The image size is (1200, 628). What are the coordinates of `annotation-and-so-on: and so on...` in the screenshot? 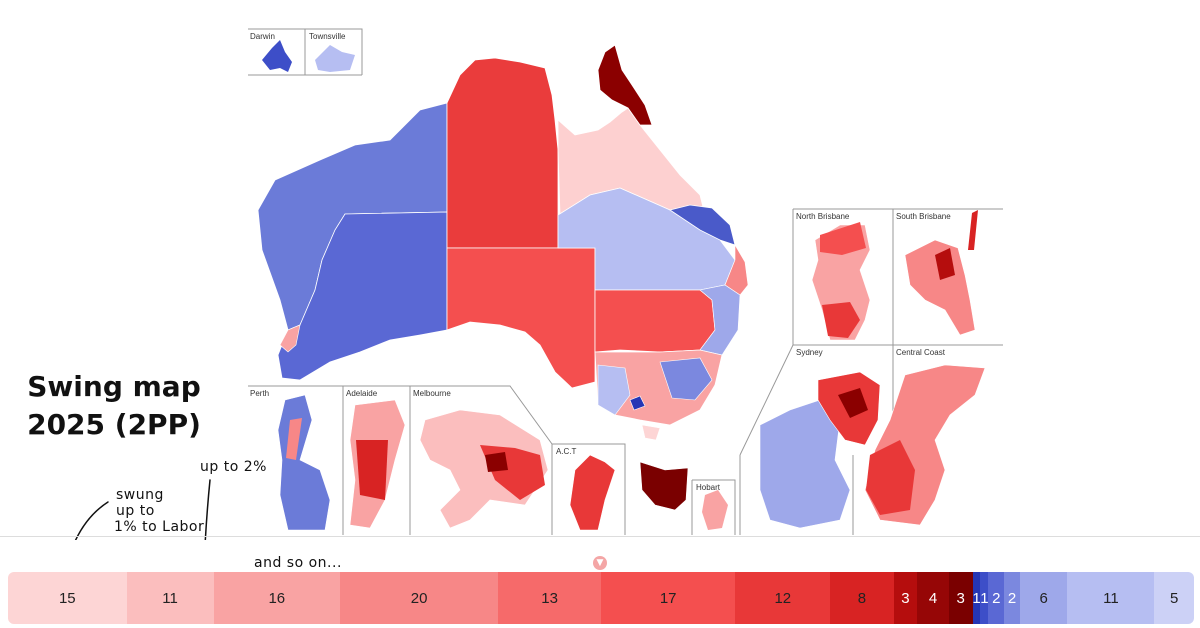 It's located at (298, 563).